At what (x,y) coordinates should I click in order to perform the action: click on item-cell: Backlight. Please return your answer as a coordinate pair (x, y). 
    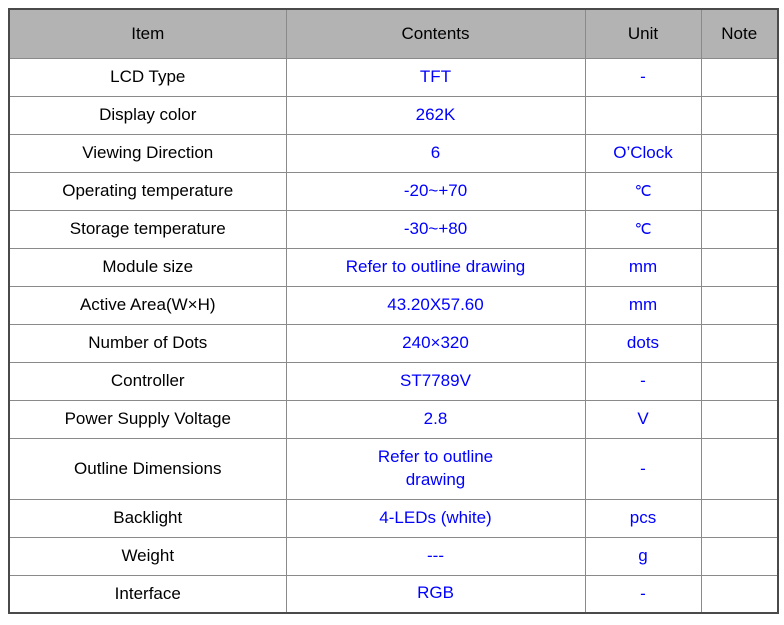
    Looking at the image, I should click on (147, 518).